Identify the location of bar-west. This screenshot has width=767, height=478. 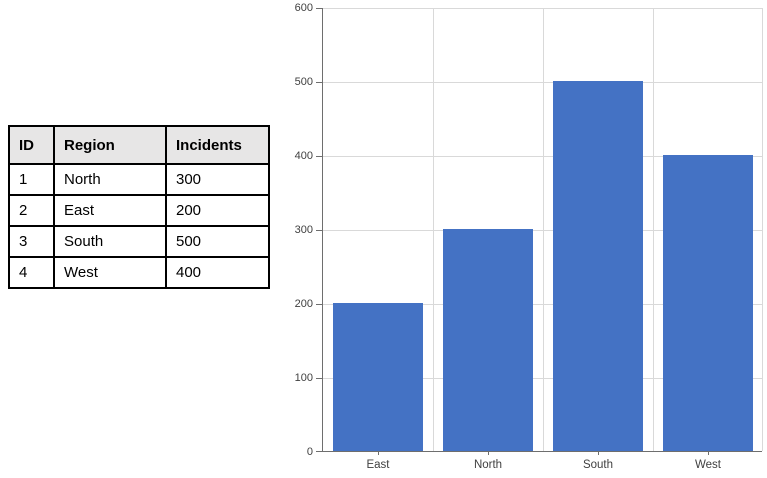
(708, 303).